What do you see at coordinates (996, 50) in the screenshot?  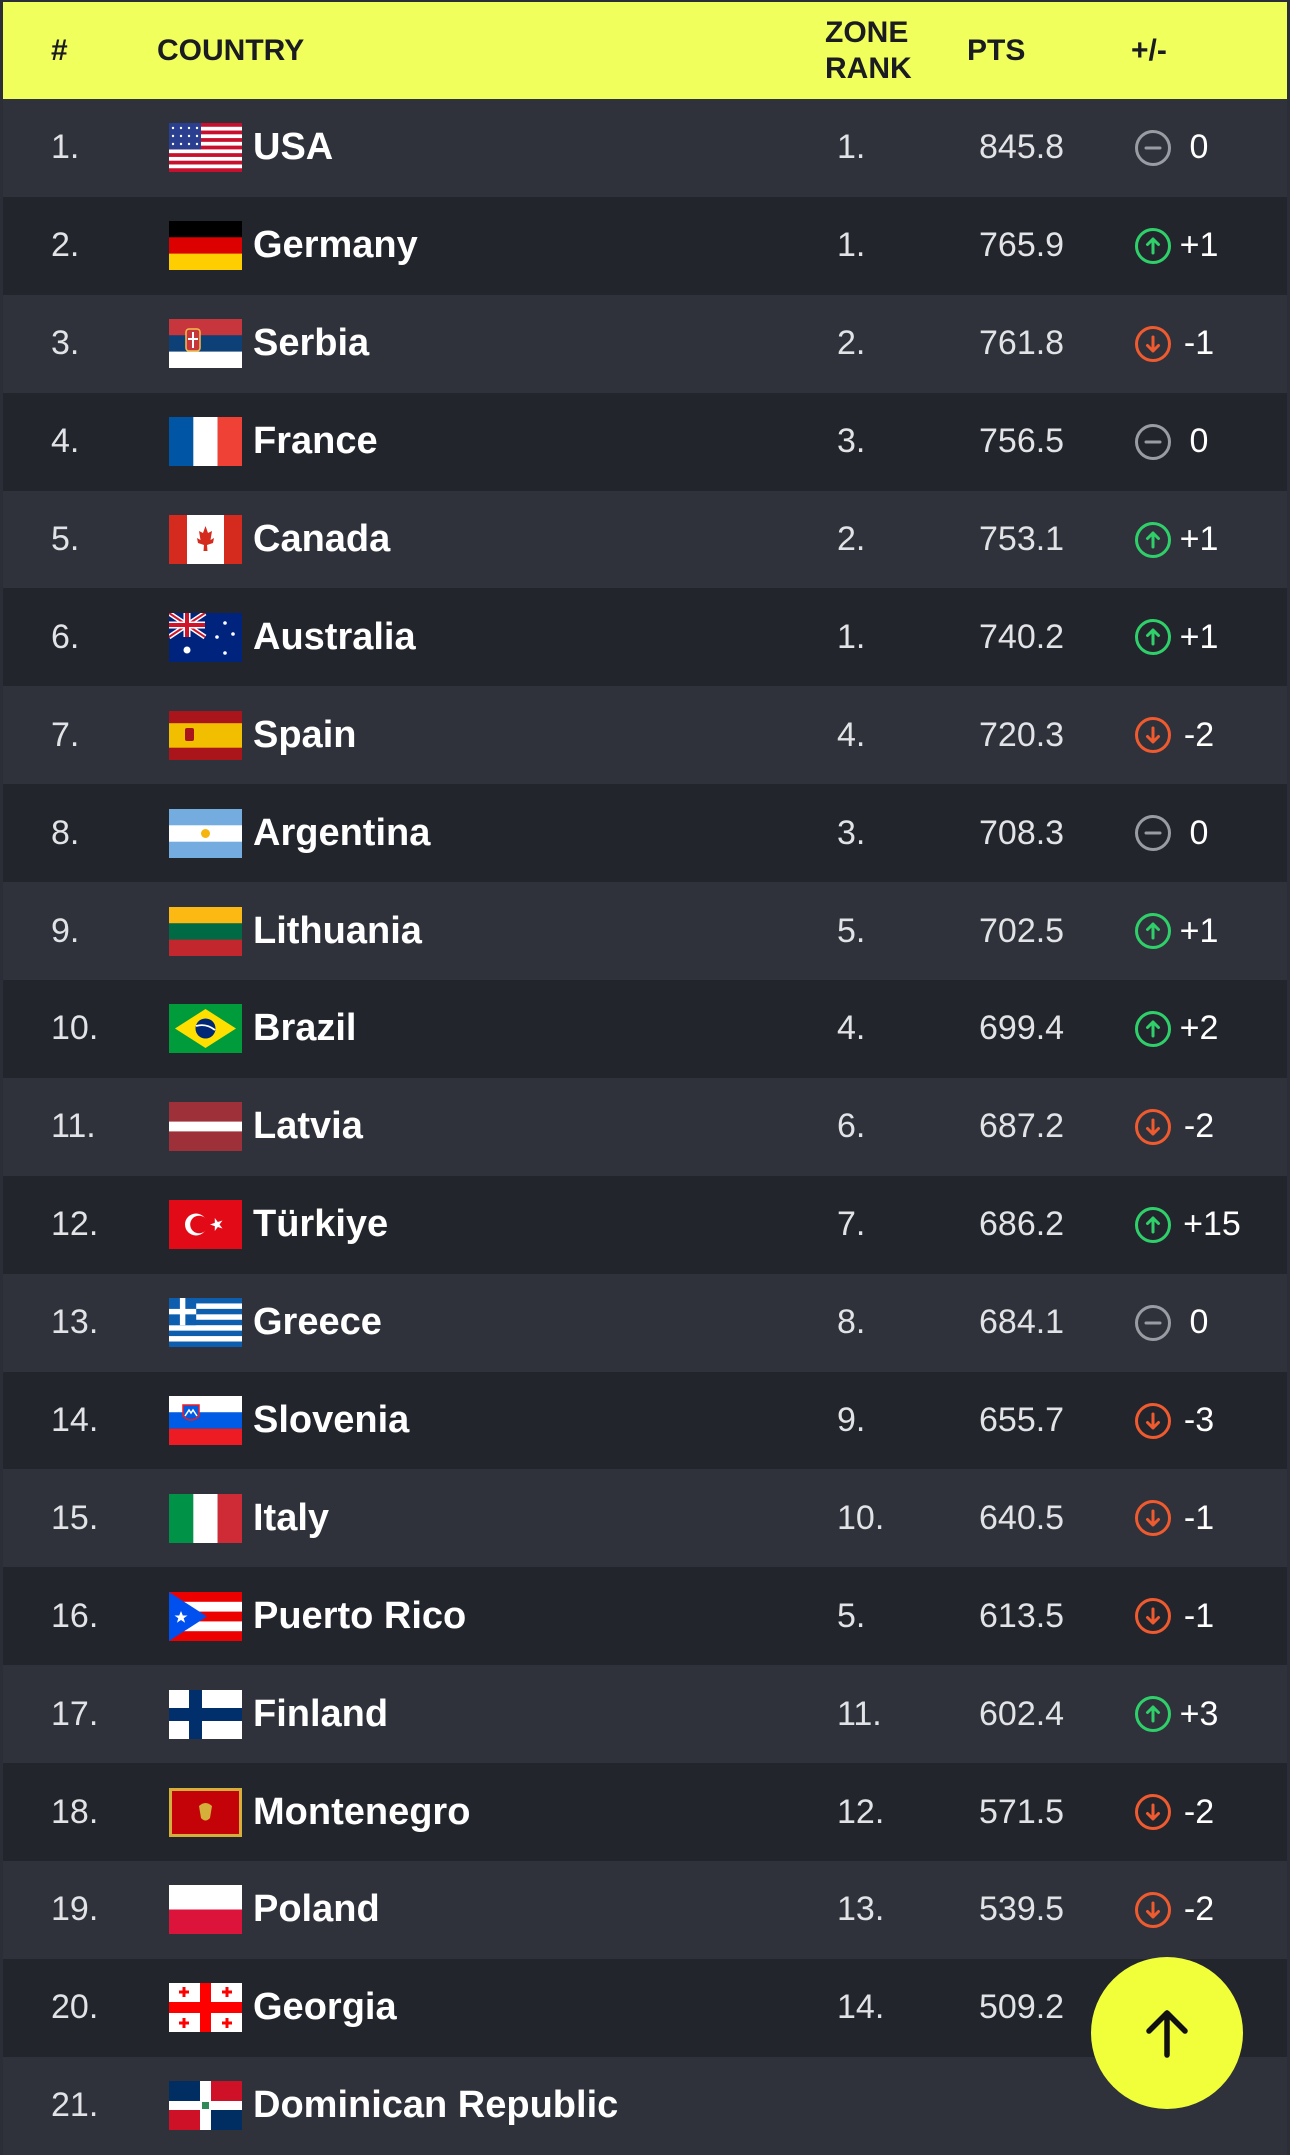 I see `header-points: PTS` at bounding box center [996, 50].